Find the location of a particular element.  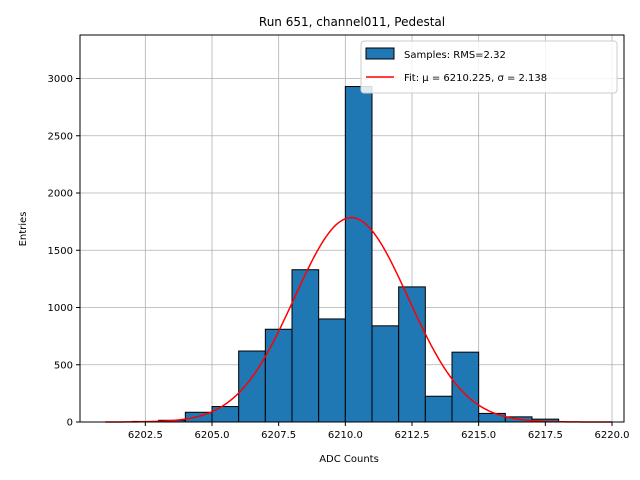

y-axis: 0 500 1000 1500 2000 2500 3000 is located at coordinates (64, 251).